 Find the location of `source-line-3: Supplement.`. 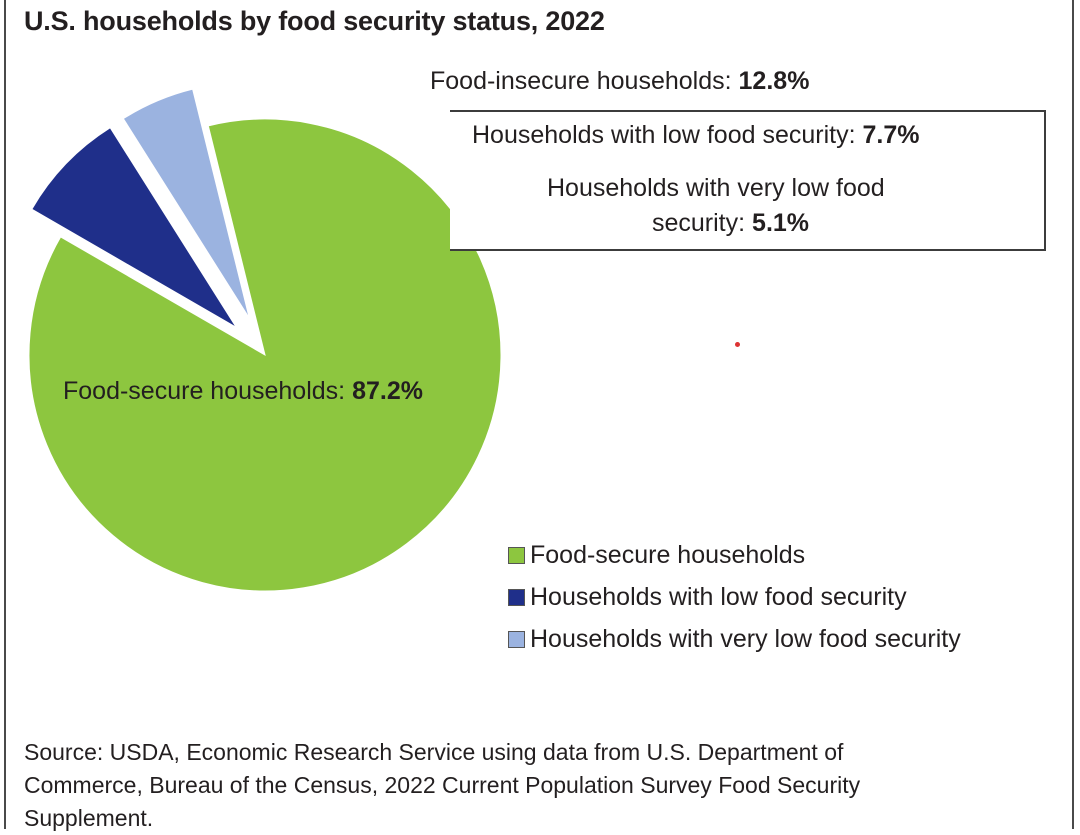

source-line-3: Supplement. is located at coordinates (89, 818).